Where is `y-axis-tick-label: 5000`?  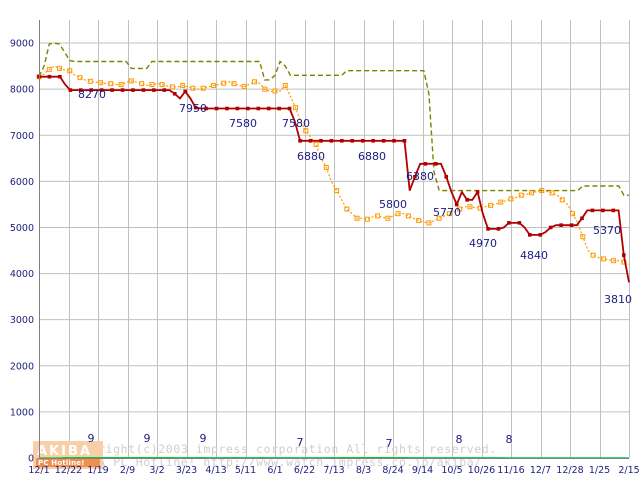 y-axis-tick-label: 5000 is located at coordinates (22, 228).